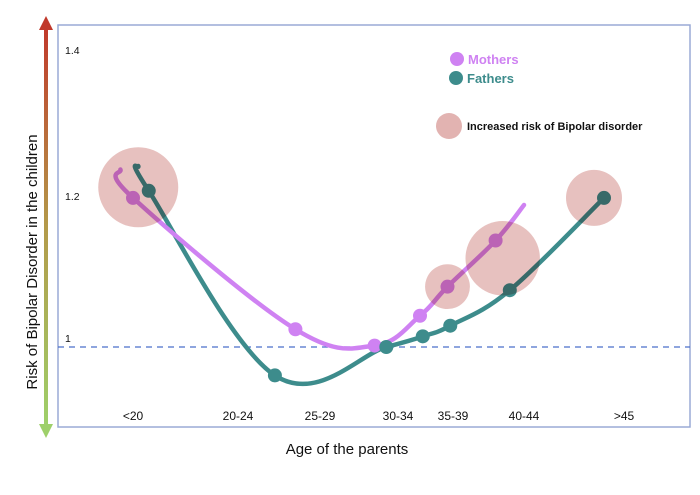 This screenshot has height=495, width=700. Describe the element at coordinates (555, 127) in the screenshot. I see `legend-bubble-label: Increased risk of Bipolar disorder` at that location.